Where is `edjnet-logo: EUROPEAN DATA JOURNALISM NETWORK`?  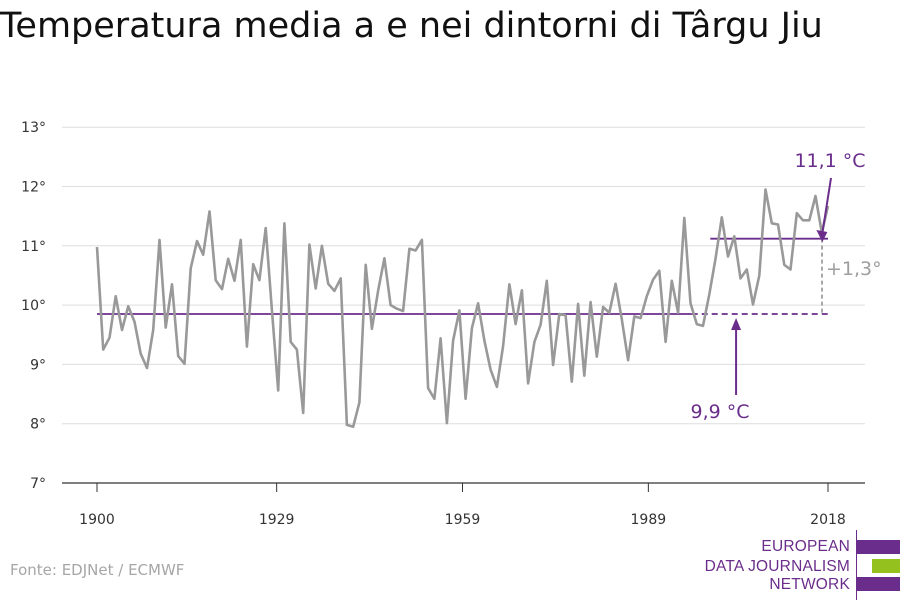
edjnet-logo: EUROPEAN DATA JOURNALISM NETWORK is located at coordinates (800, 565).